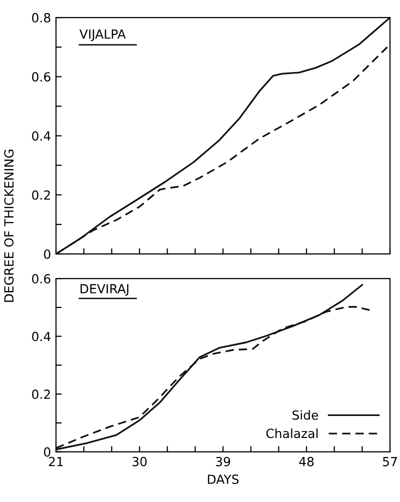 The height and width of the screenshot is (502, 400). What do you see at coordinates (306, 461) in the screenshot?
I see `x-tick-label: 48` at bounding box center [306, 461].